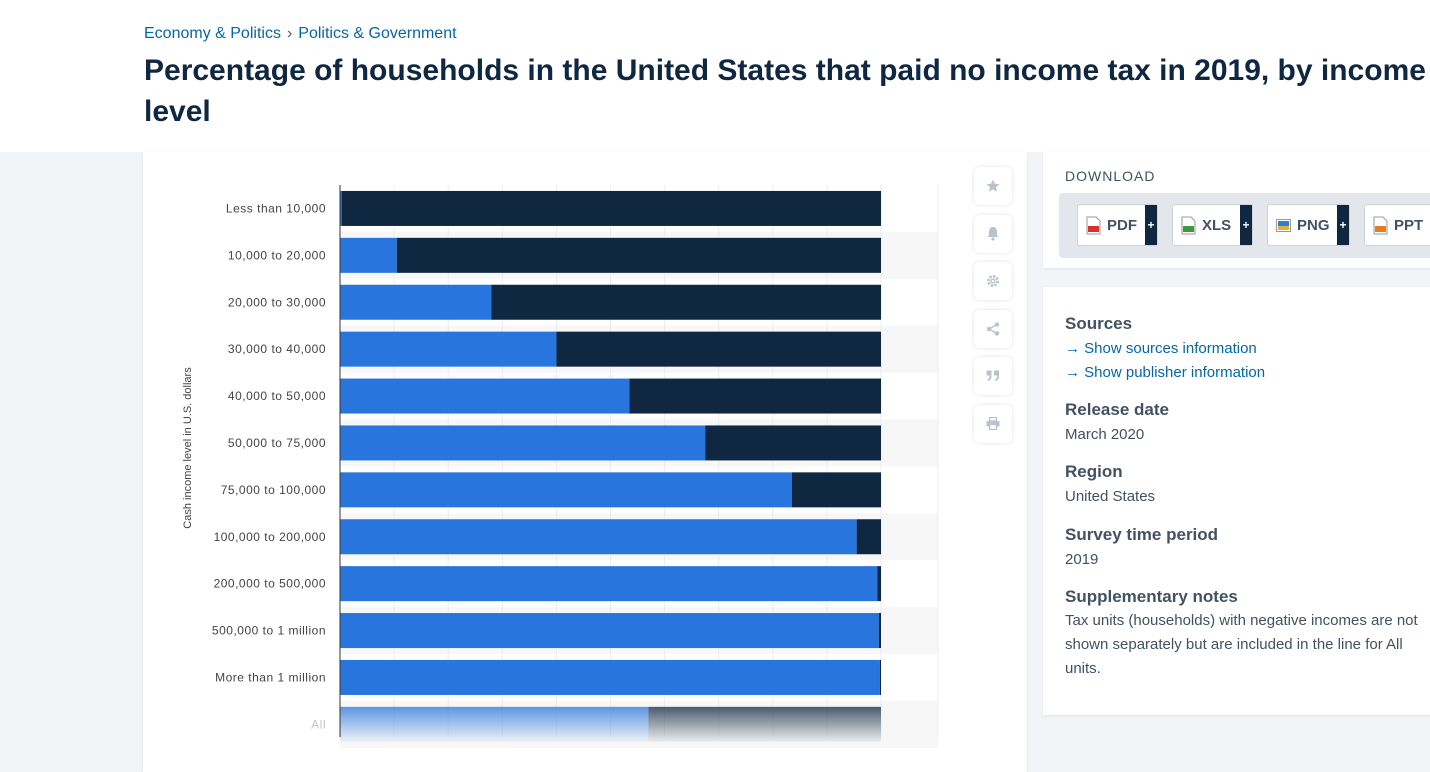 This screenshot has width=1430, height=772. What do you see at coordinates (1380, 225) in the screenshot?
I see `ppt-file-icon` at bounding box center [1380, 225].